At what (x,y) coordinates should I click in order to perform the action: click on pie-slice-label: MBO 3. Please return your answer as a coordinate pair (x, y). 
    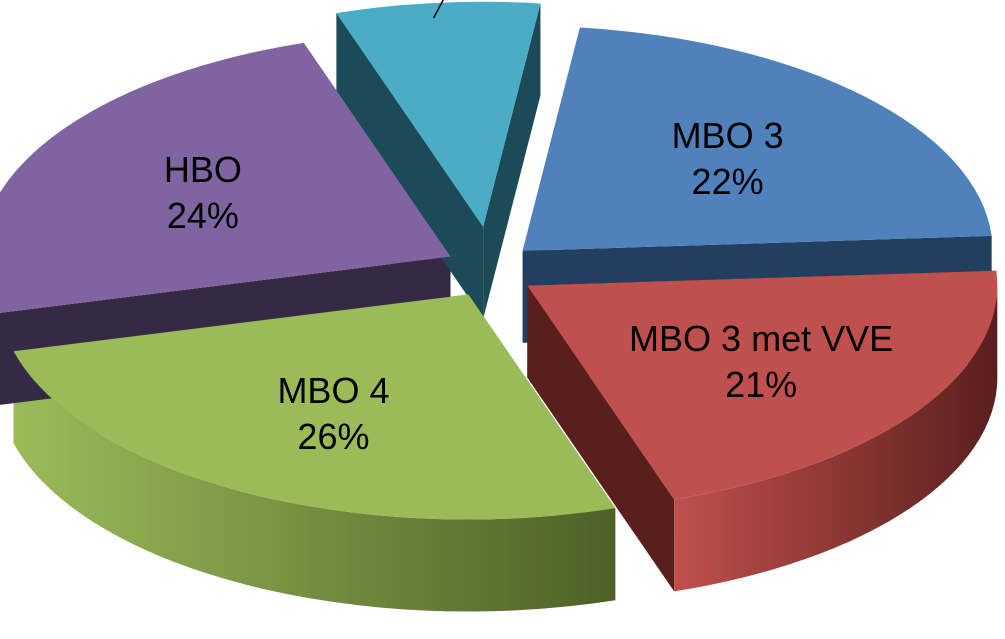
    Looking at the image, I should click on (728, 135).